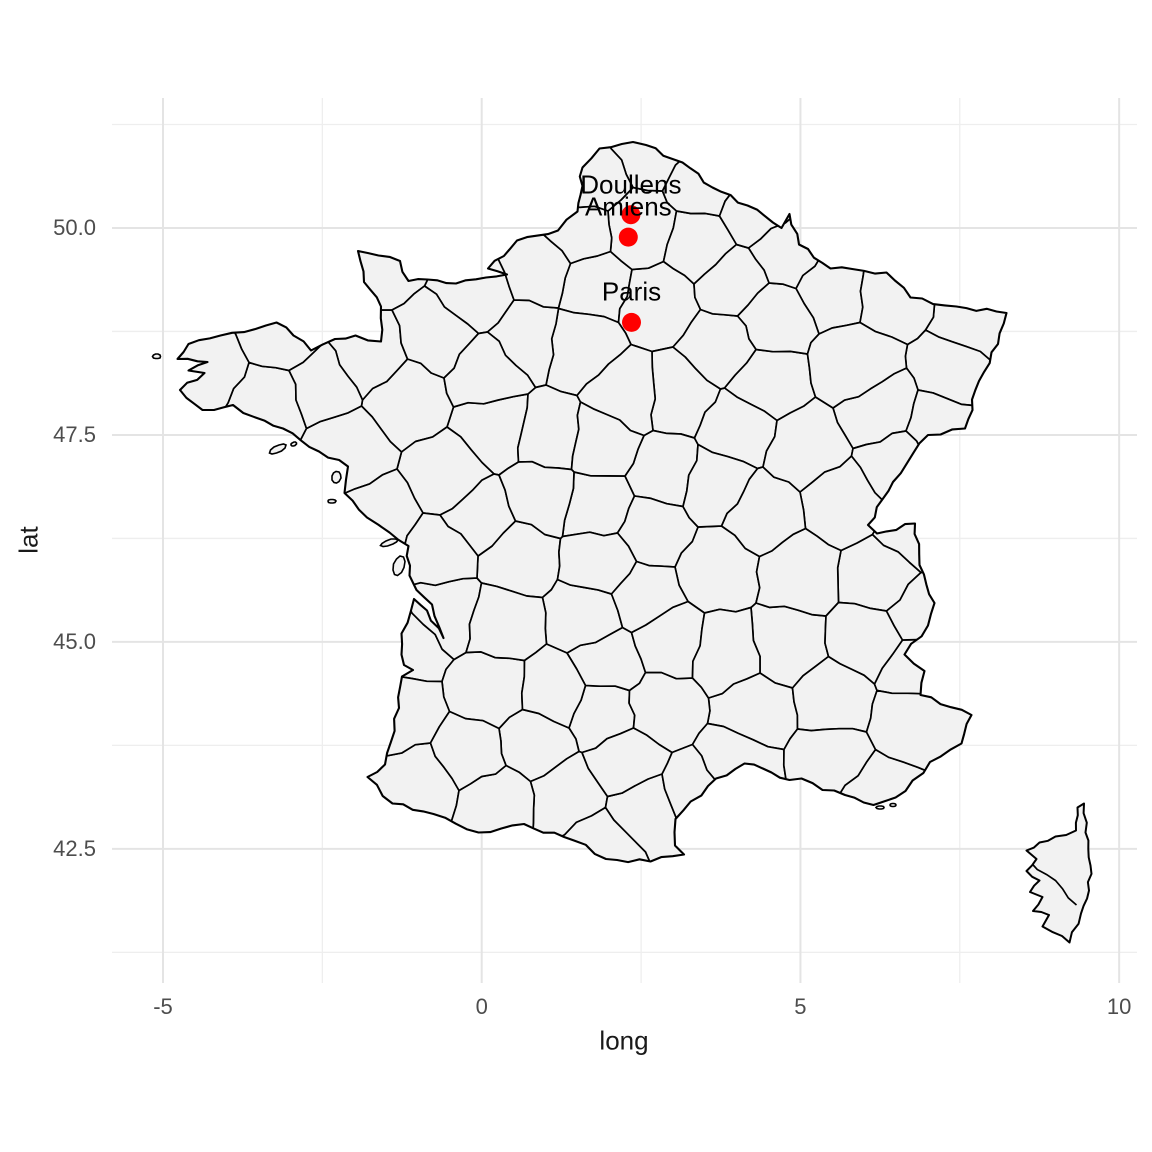 This screenshot has width=1152, height=1152. Describe the element at coordinates (74, 227) in the screenshot. I see `y-tick-label: 50.0` at that location.